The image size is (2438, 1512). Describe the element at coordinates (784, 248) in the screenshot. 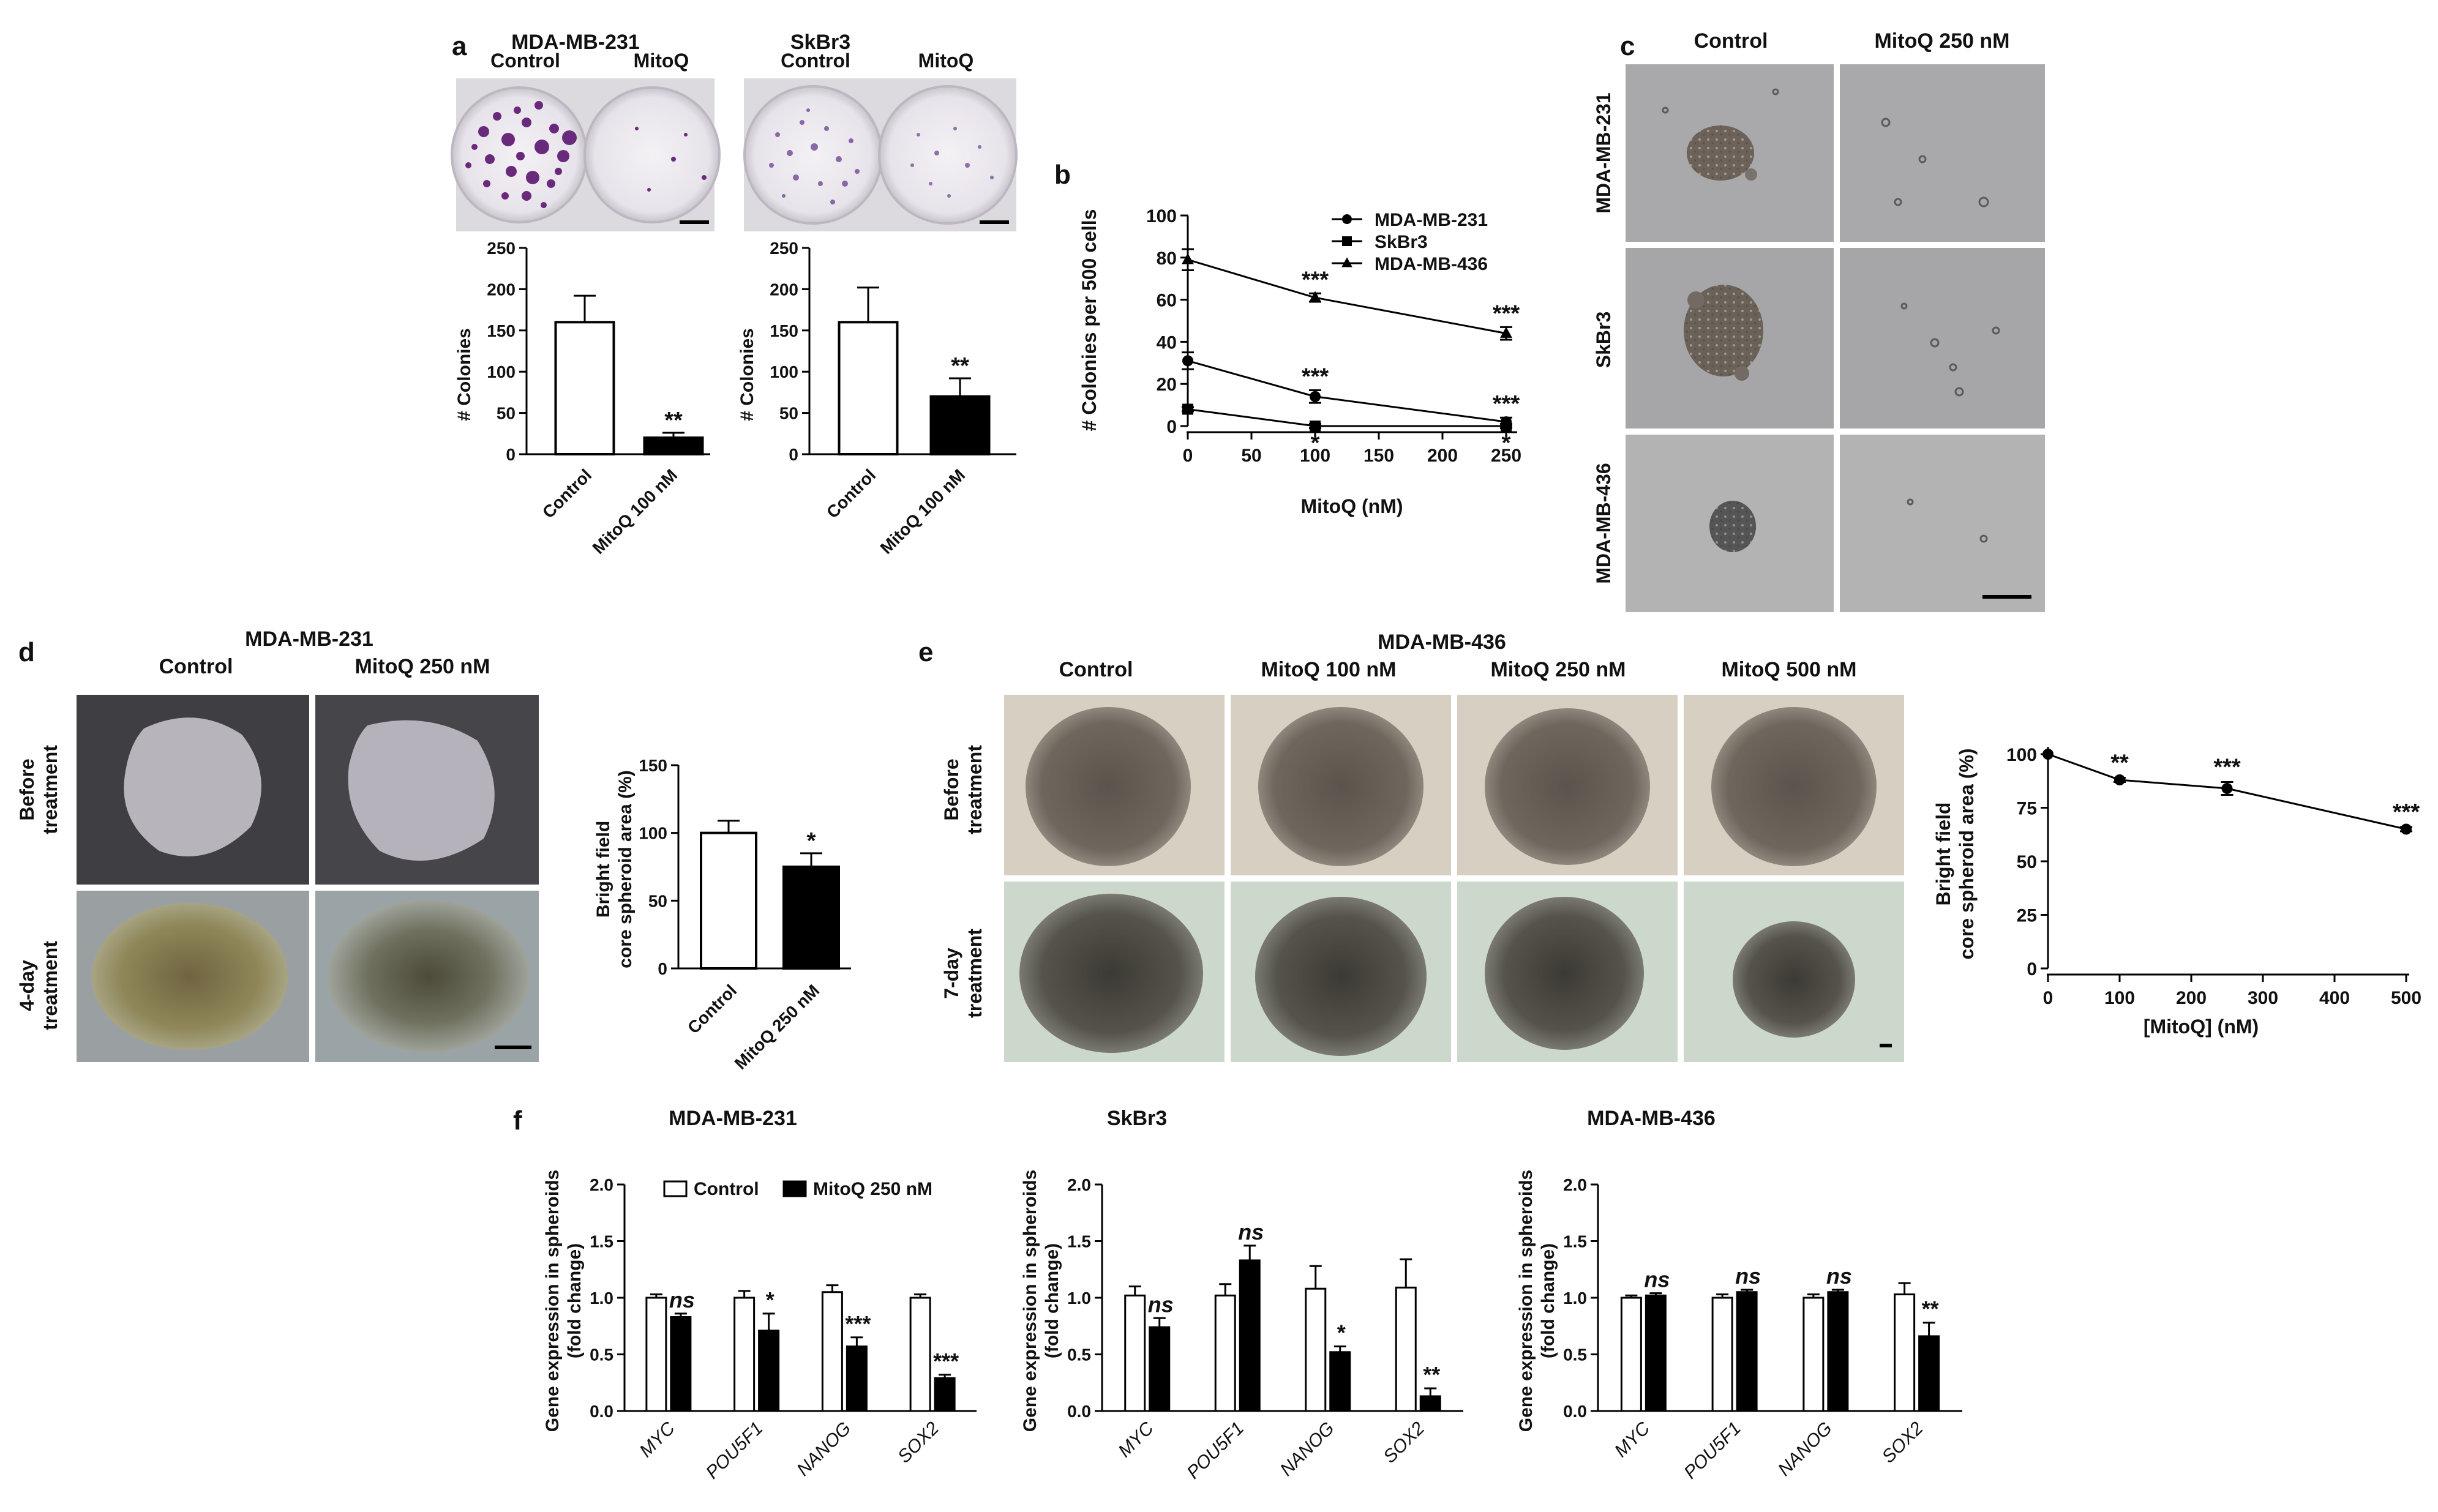

I see `y-tick-label: 250` at that location.